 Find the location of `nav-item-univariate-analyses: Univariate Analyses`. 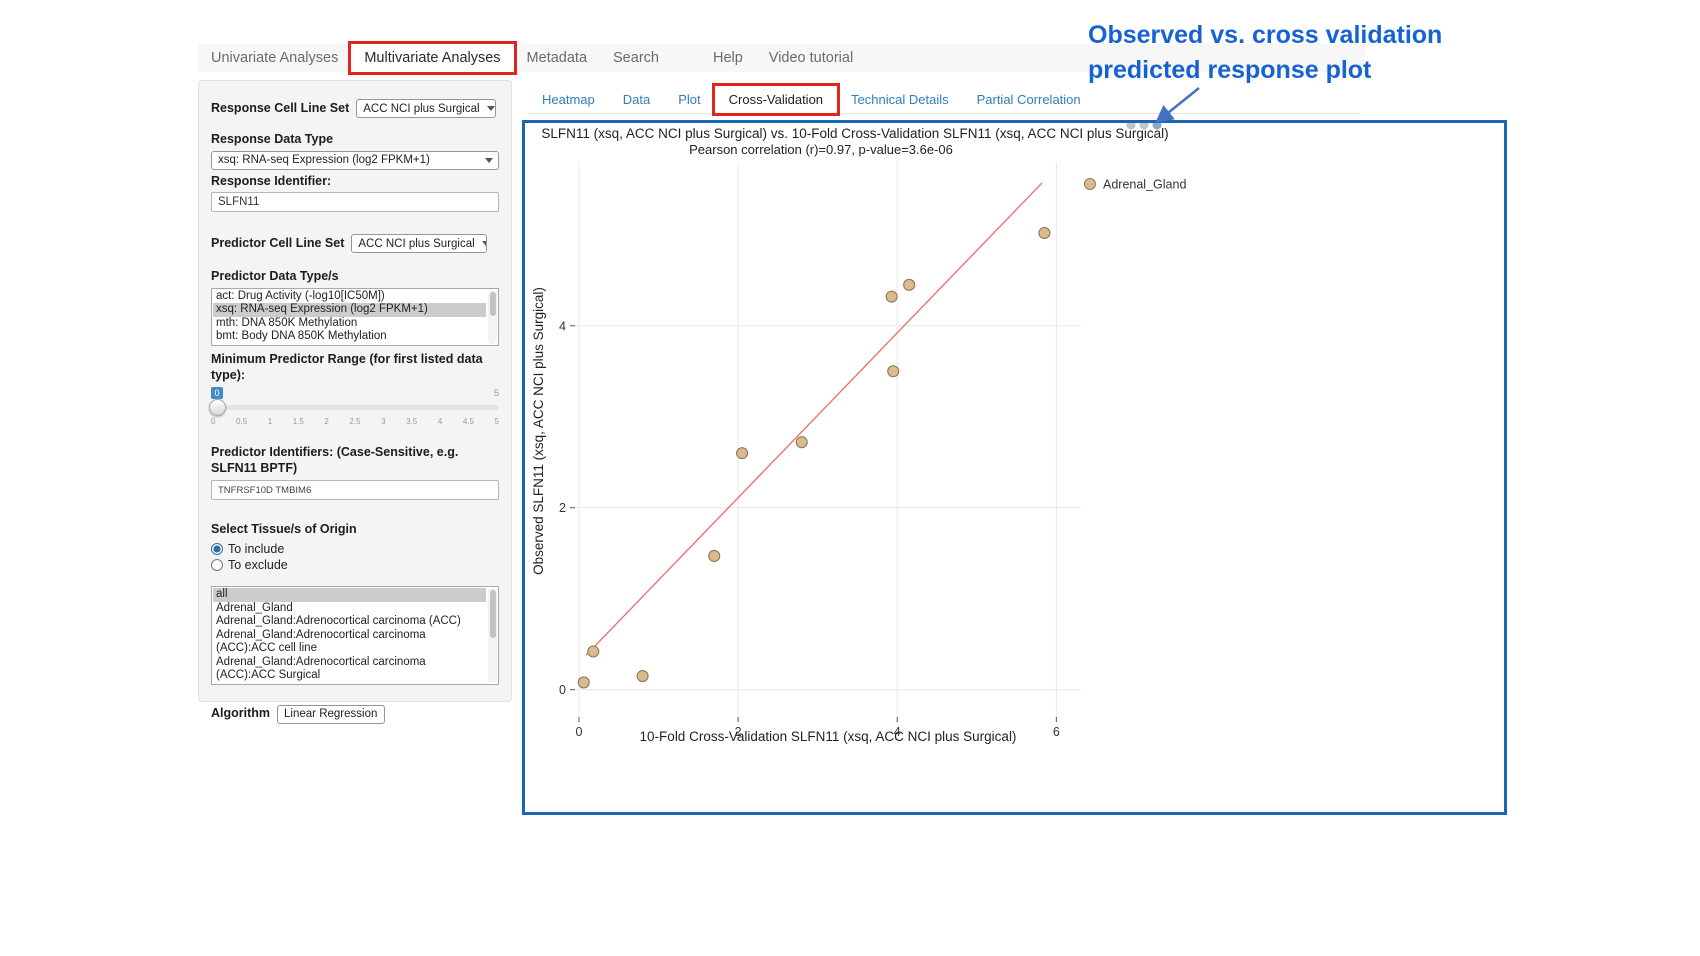

nav-item-univariate-analyses: Univariate Analyses is located at coordinates (275, 58).